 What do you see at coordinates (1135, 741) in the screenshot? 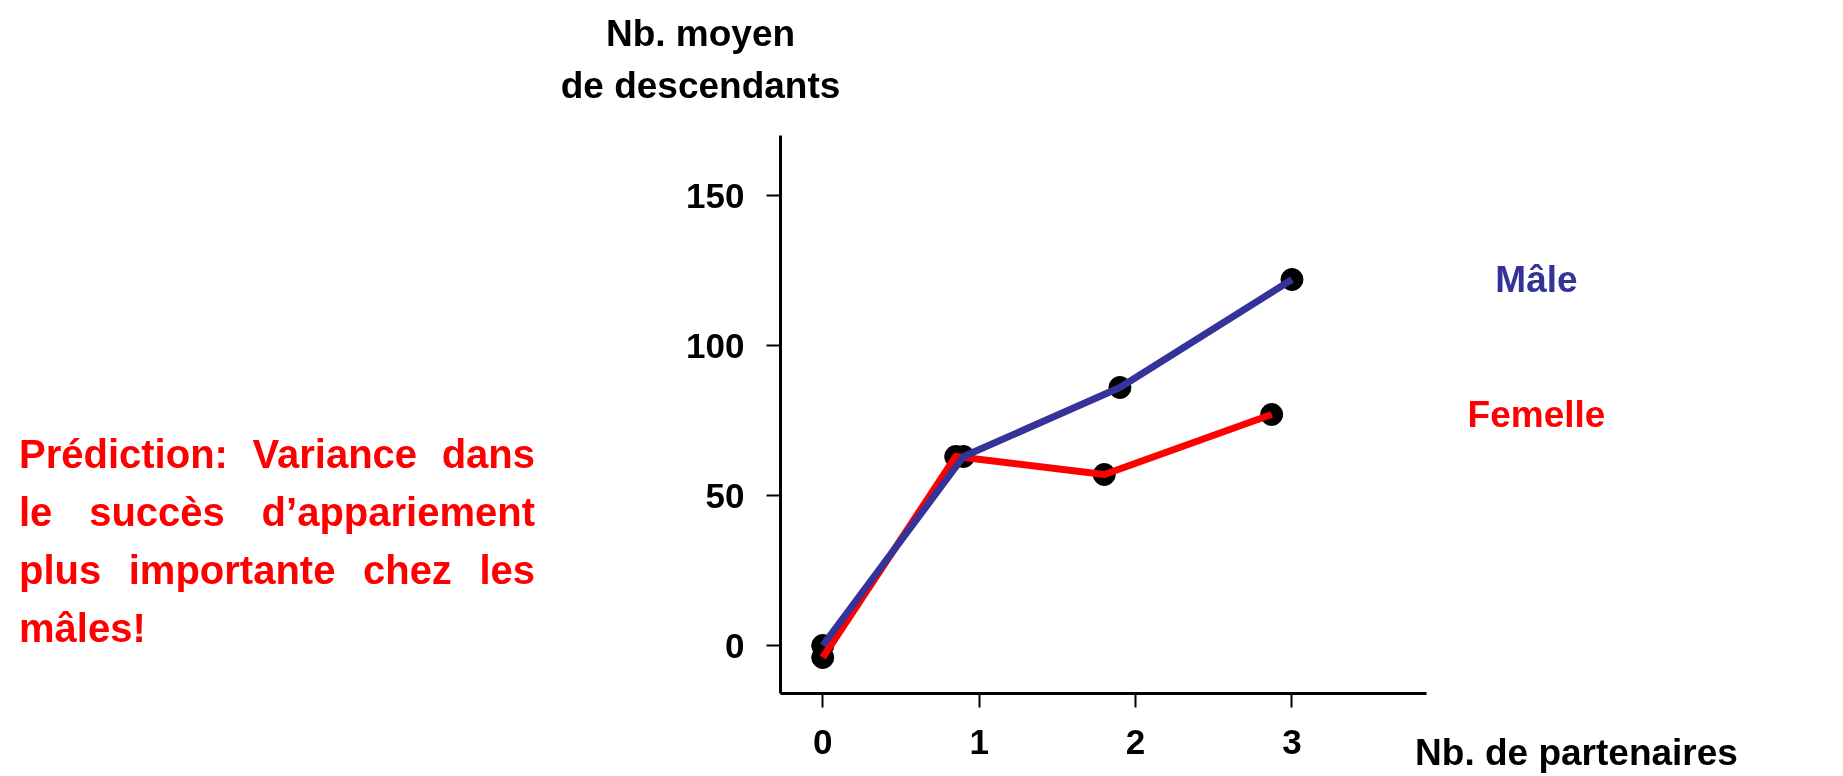
I see `x-tick-label: 2` at bounding box center [1135, 741].